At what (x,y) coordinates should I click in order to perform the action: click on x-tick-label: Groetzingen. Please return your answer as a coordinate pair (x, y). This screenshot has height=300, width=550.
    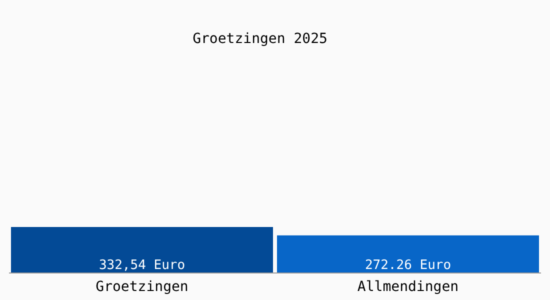
    Looking at the image, I should click on (142, 286).